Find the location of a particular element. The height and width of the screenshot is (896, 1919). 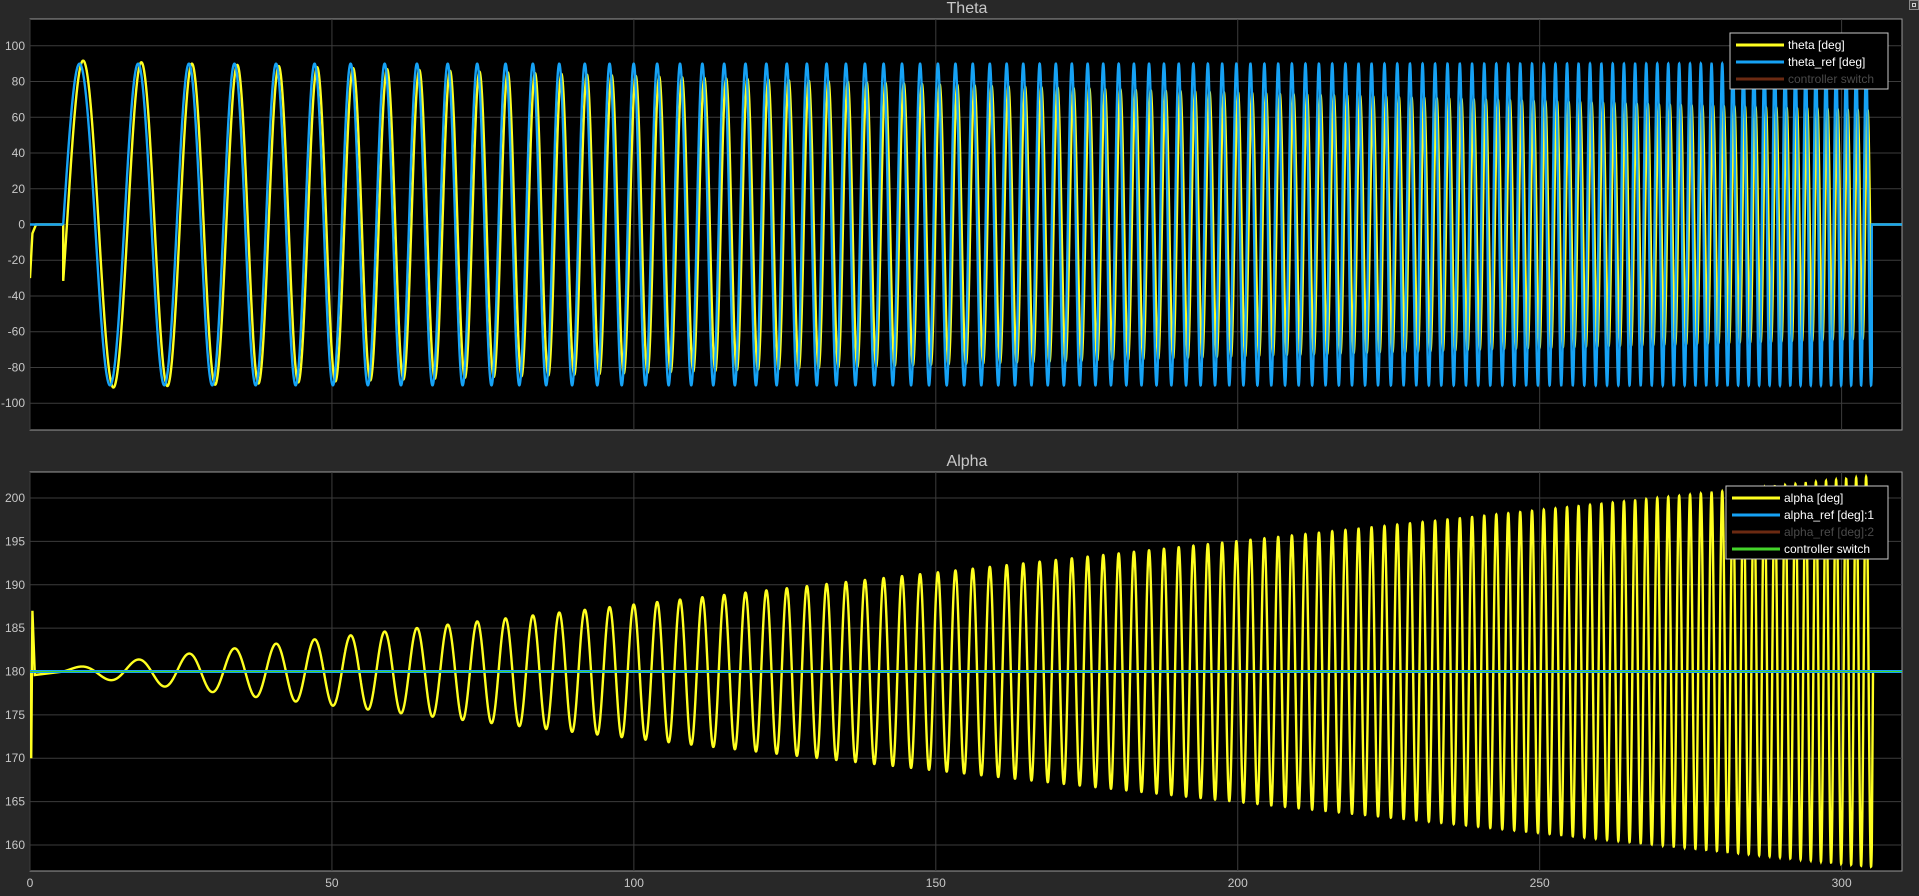

y-tick-label: 170 is located at coordinates (15, 758).